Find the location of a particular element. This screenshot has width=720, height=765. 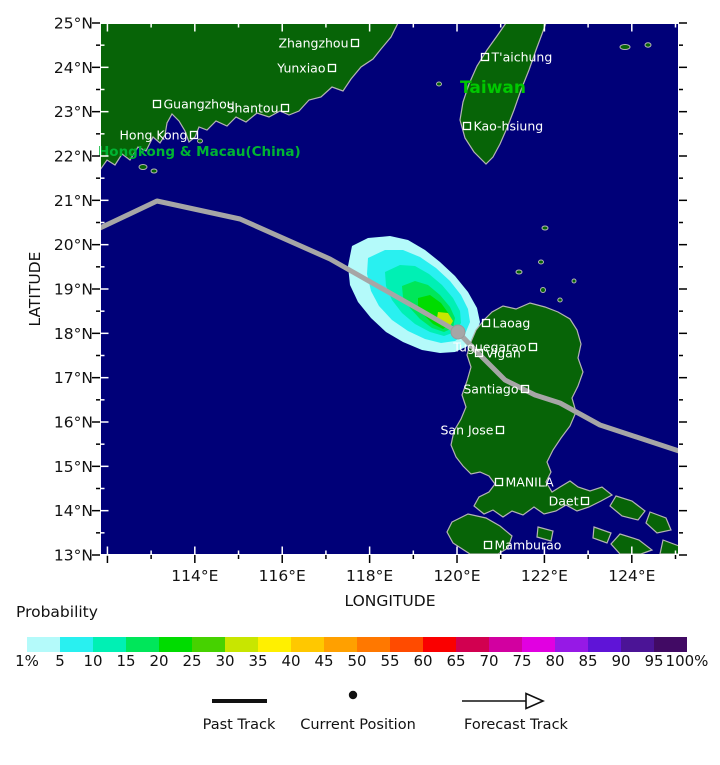

city-label: Daet is located at coordinates (564, 501).